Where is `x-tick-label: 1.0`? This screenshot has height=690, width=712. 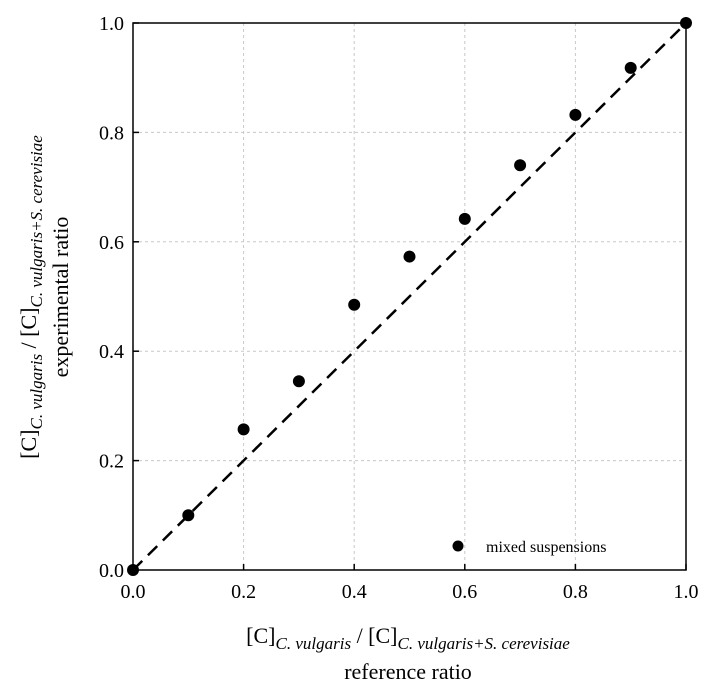
x-tick-label: 1.0 is located at coordinates (686, 592).